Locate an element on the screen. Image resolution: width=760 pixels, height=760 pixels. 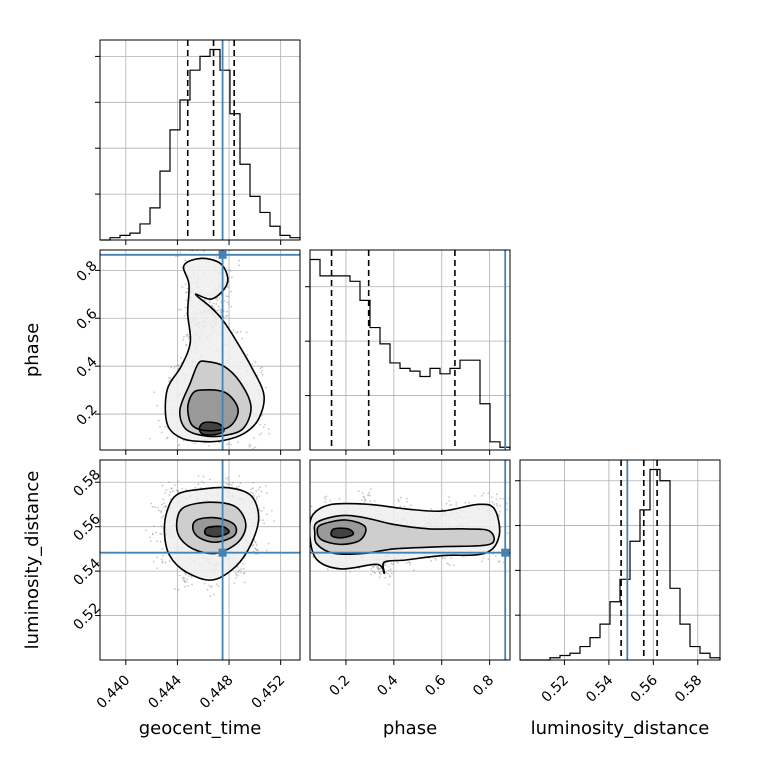
truth-marker is located at coordinates (505, 552).